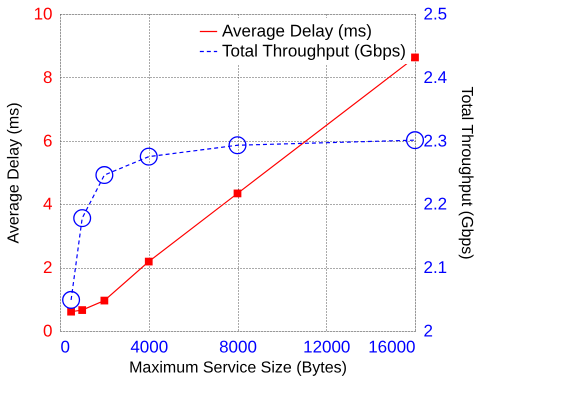 The width and height of the screenshot is (565, 405). Describe the element at coordinates (436, 140) in the screenshot. I see `y2-tick-label: 2.3` at that location.